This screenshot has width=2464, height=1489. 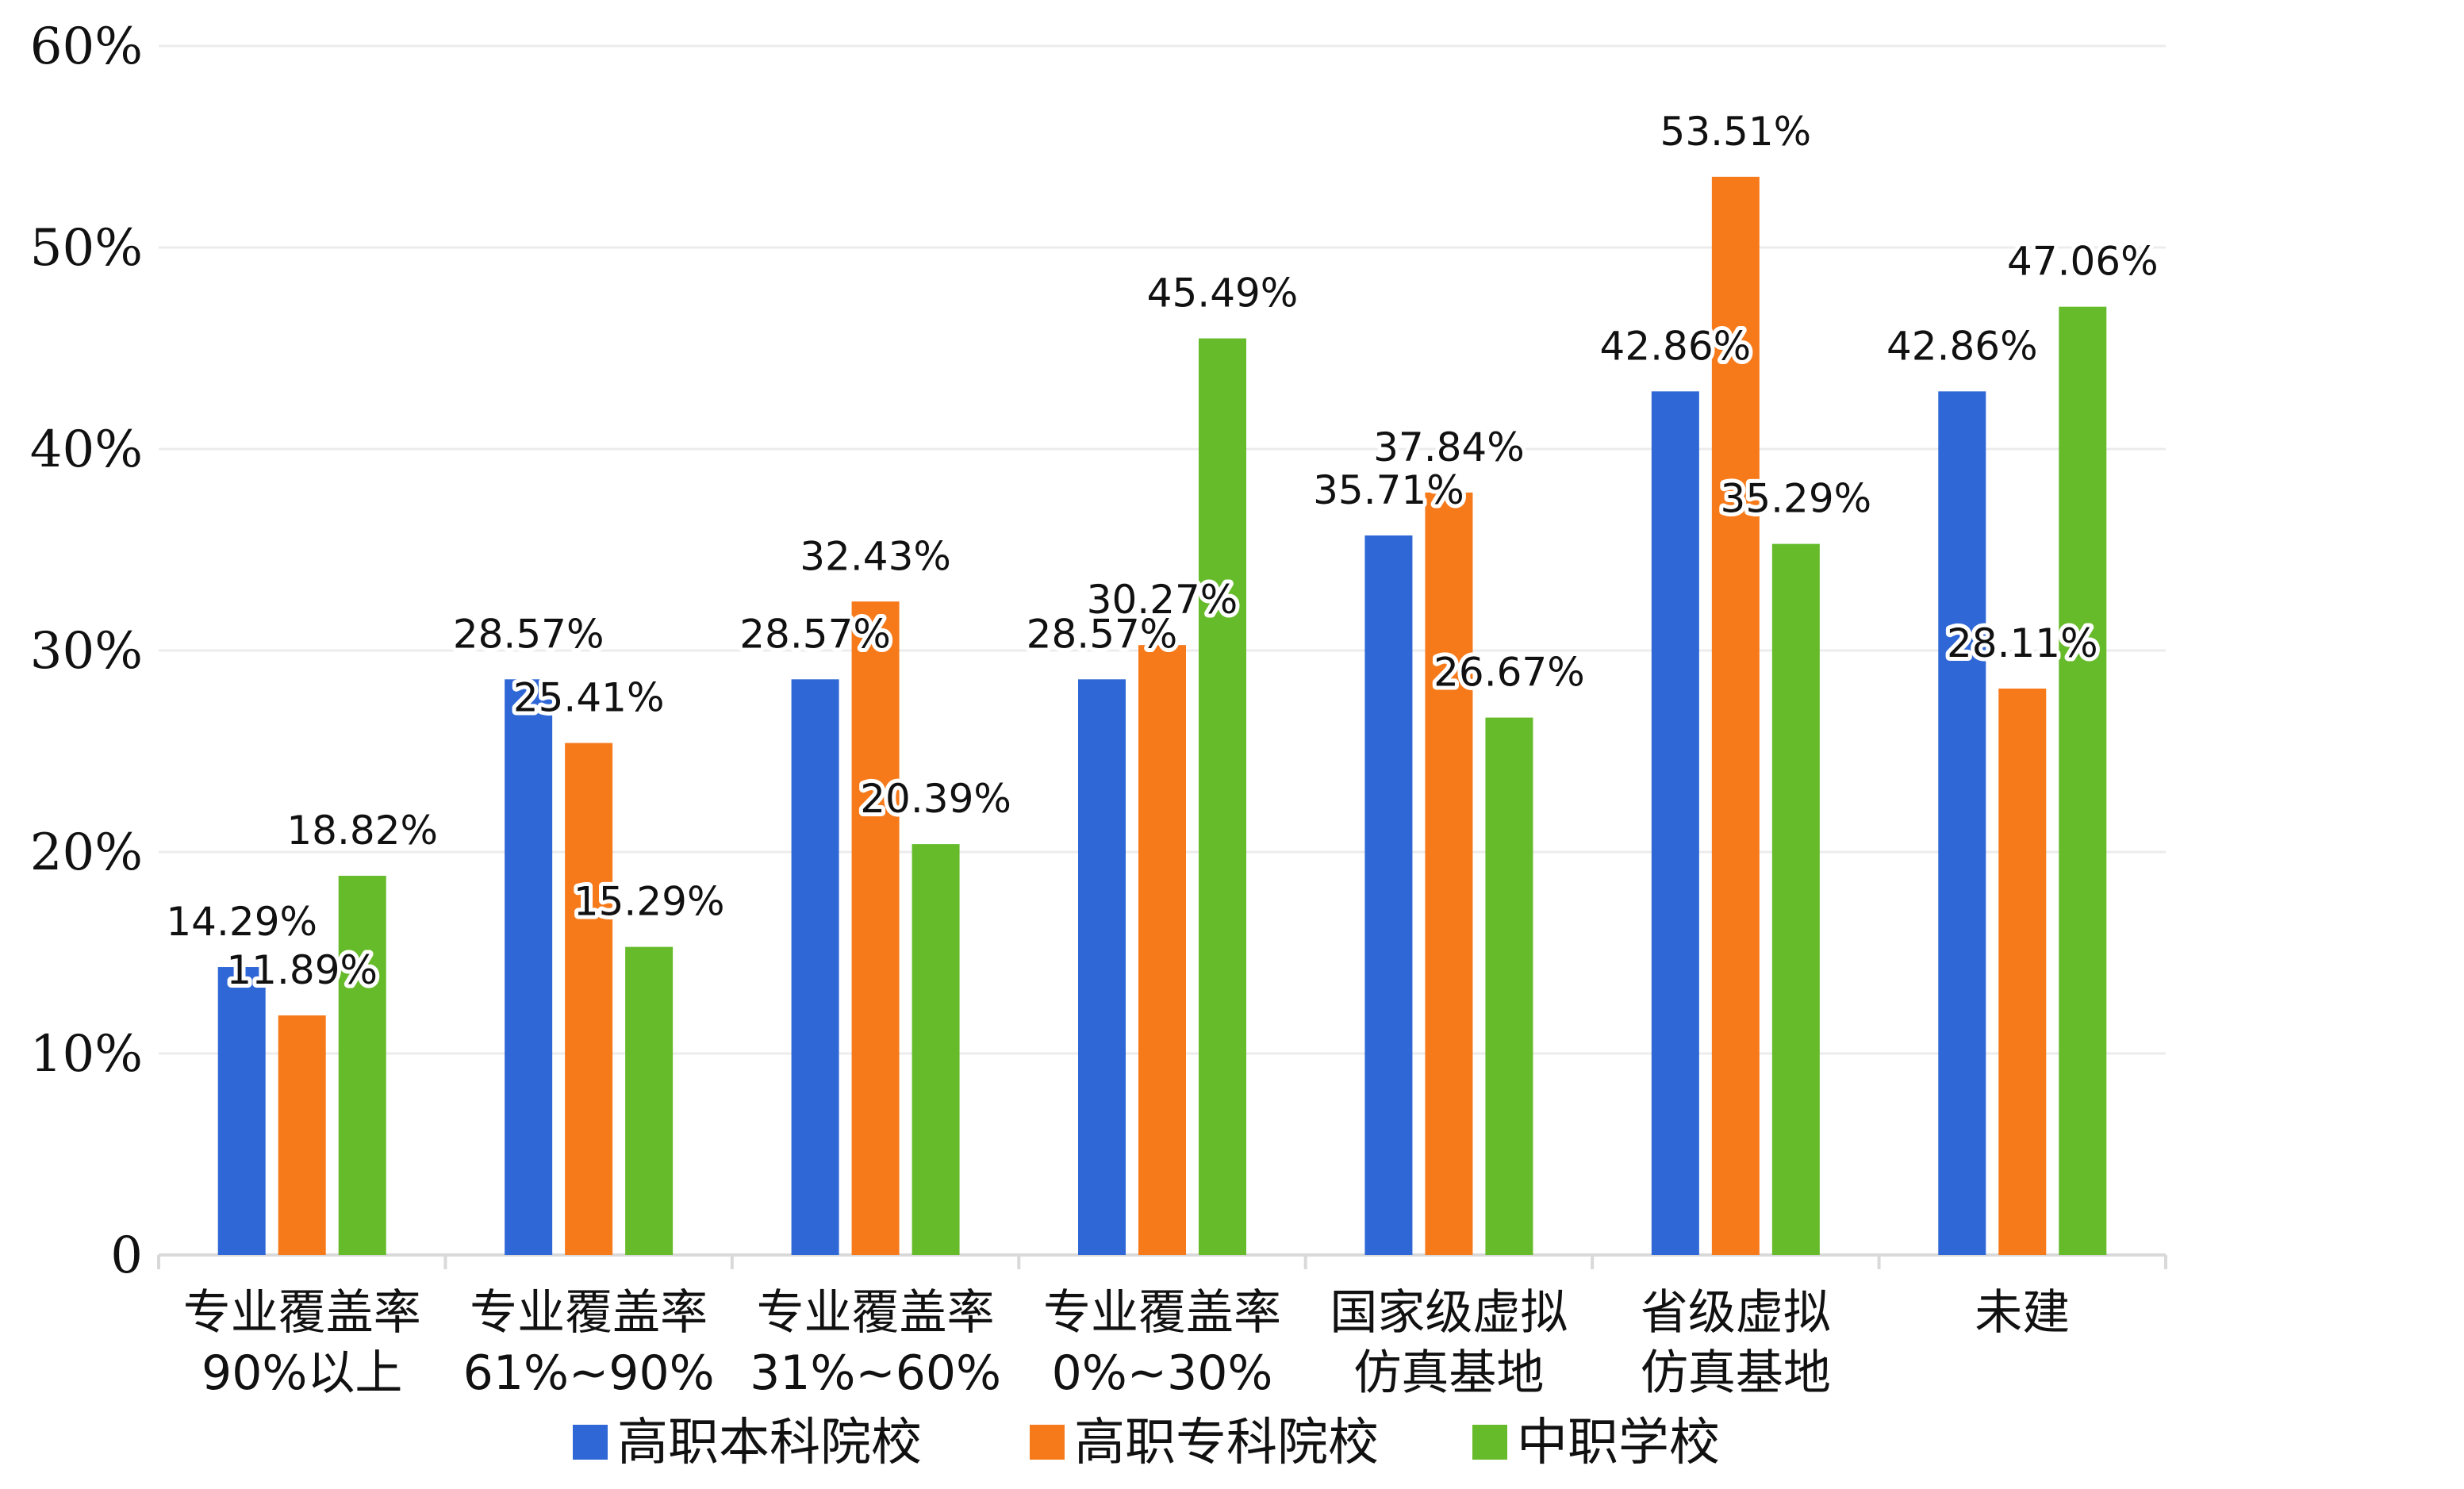 I want to click on legend-layer: 高职本科院校 高职专科院校 中职学校, so click(x=1146, y=1443).